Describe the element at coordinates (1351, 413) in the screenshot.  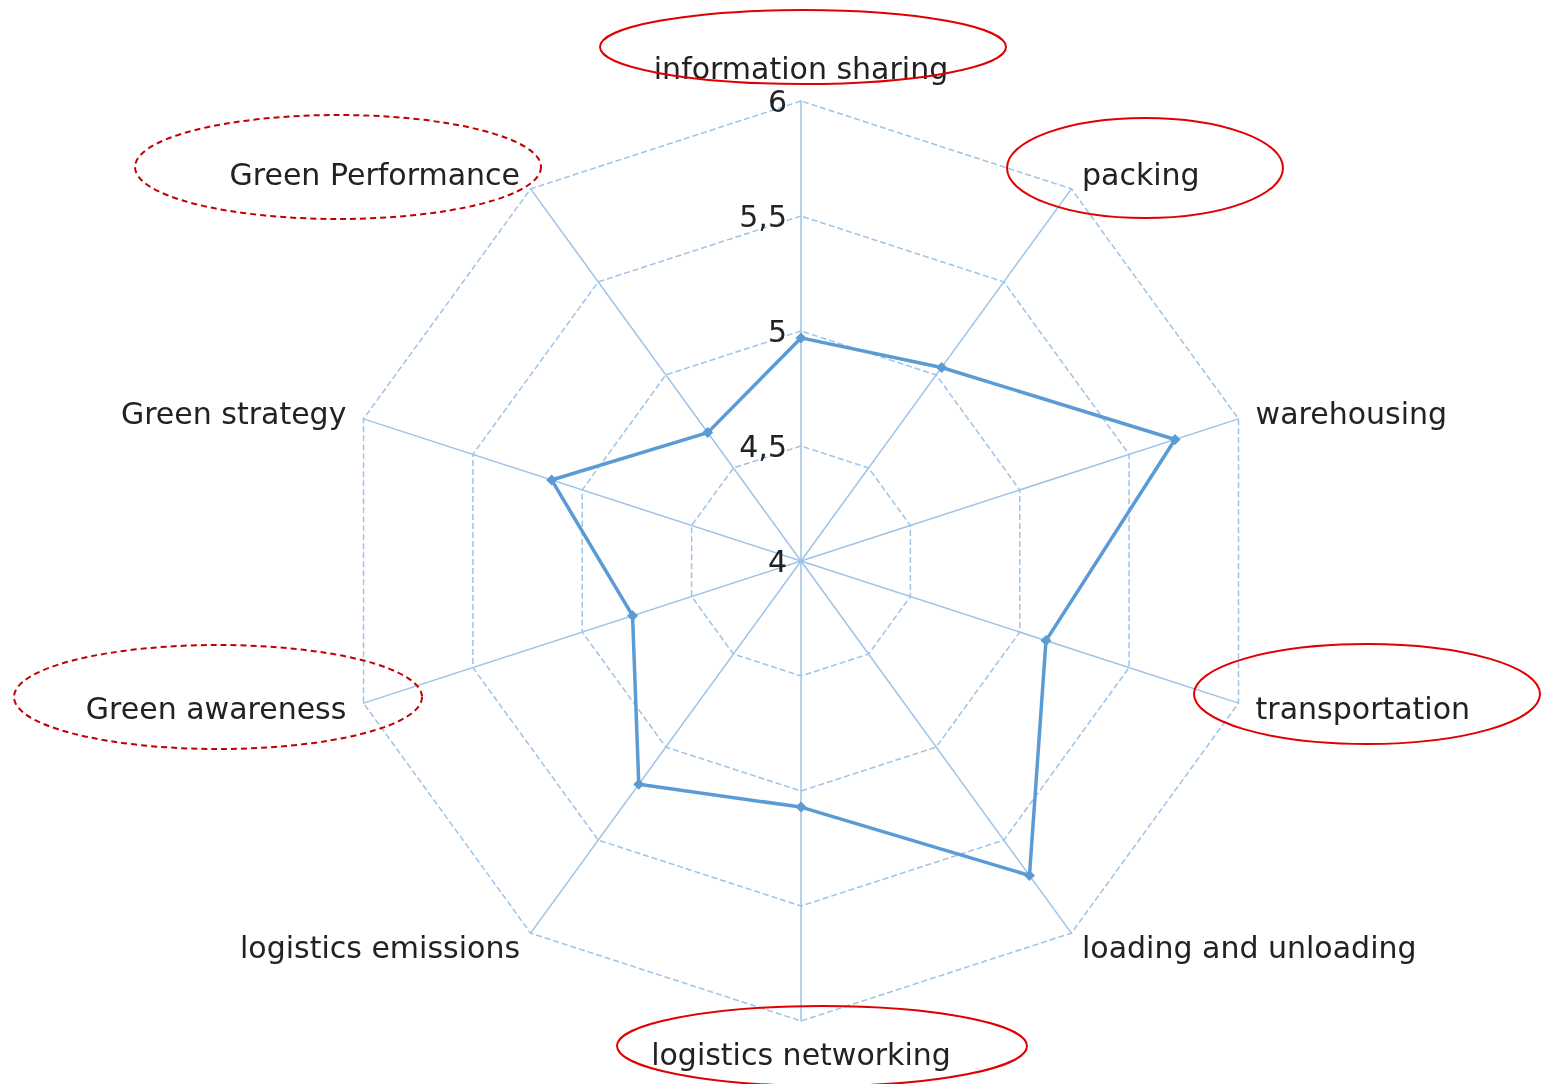
I see `spoke-label: warehousing` at that location.